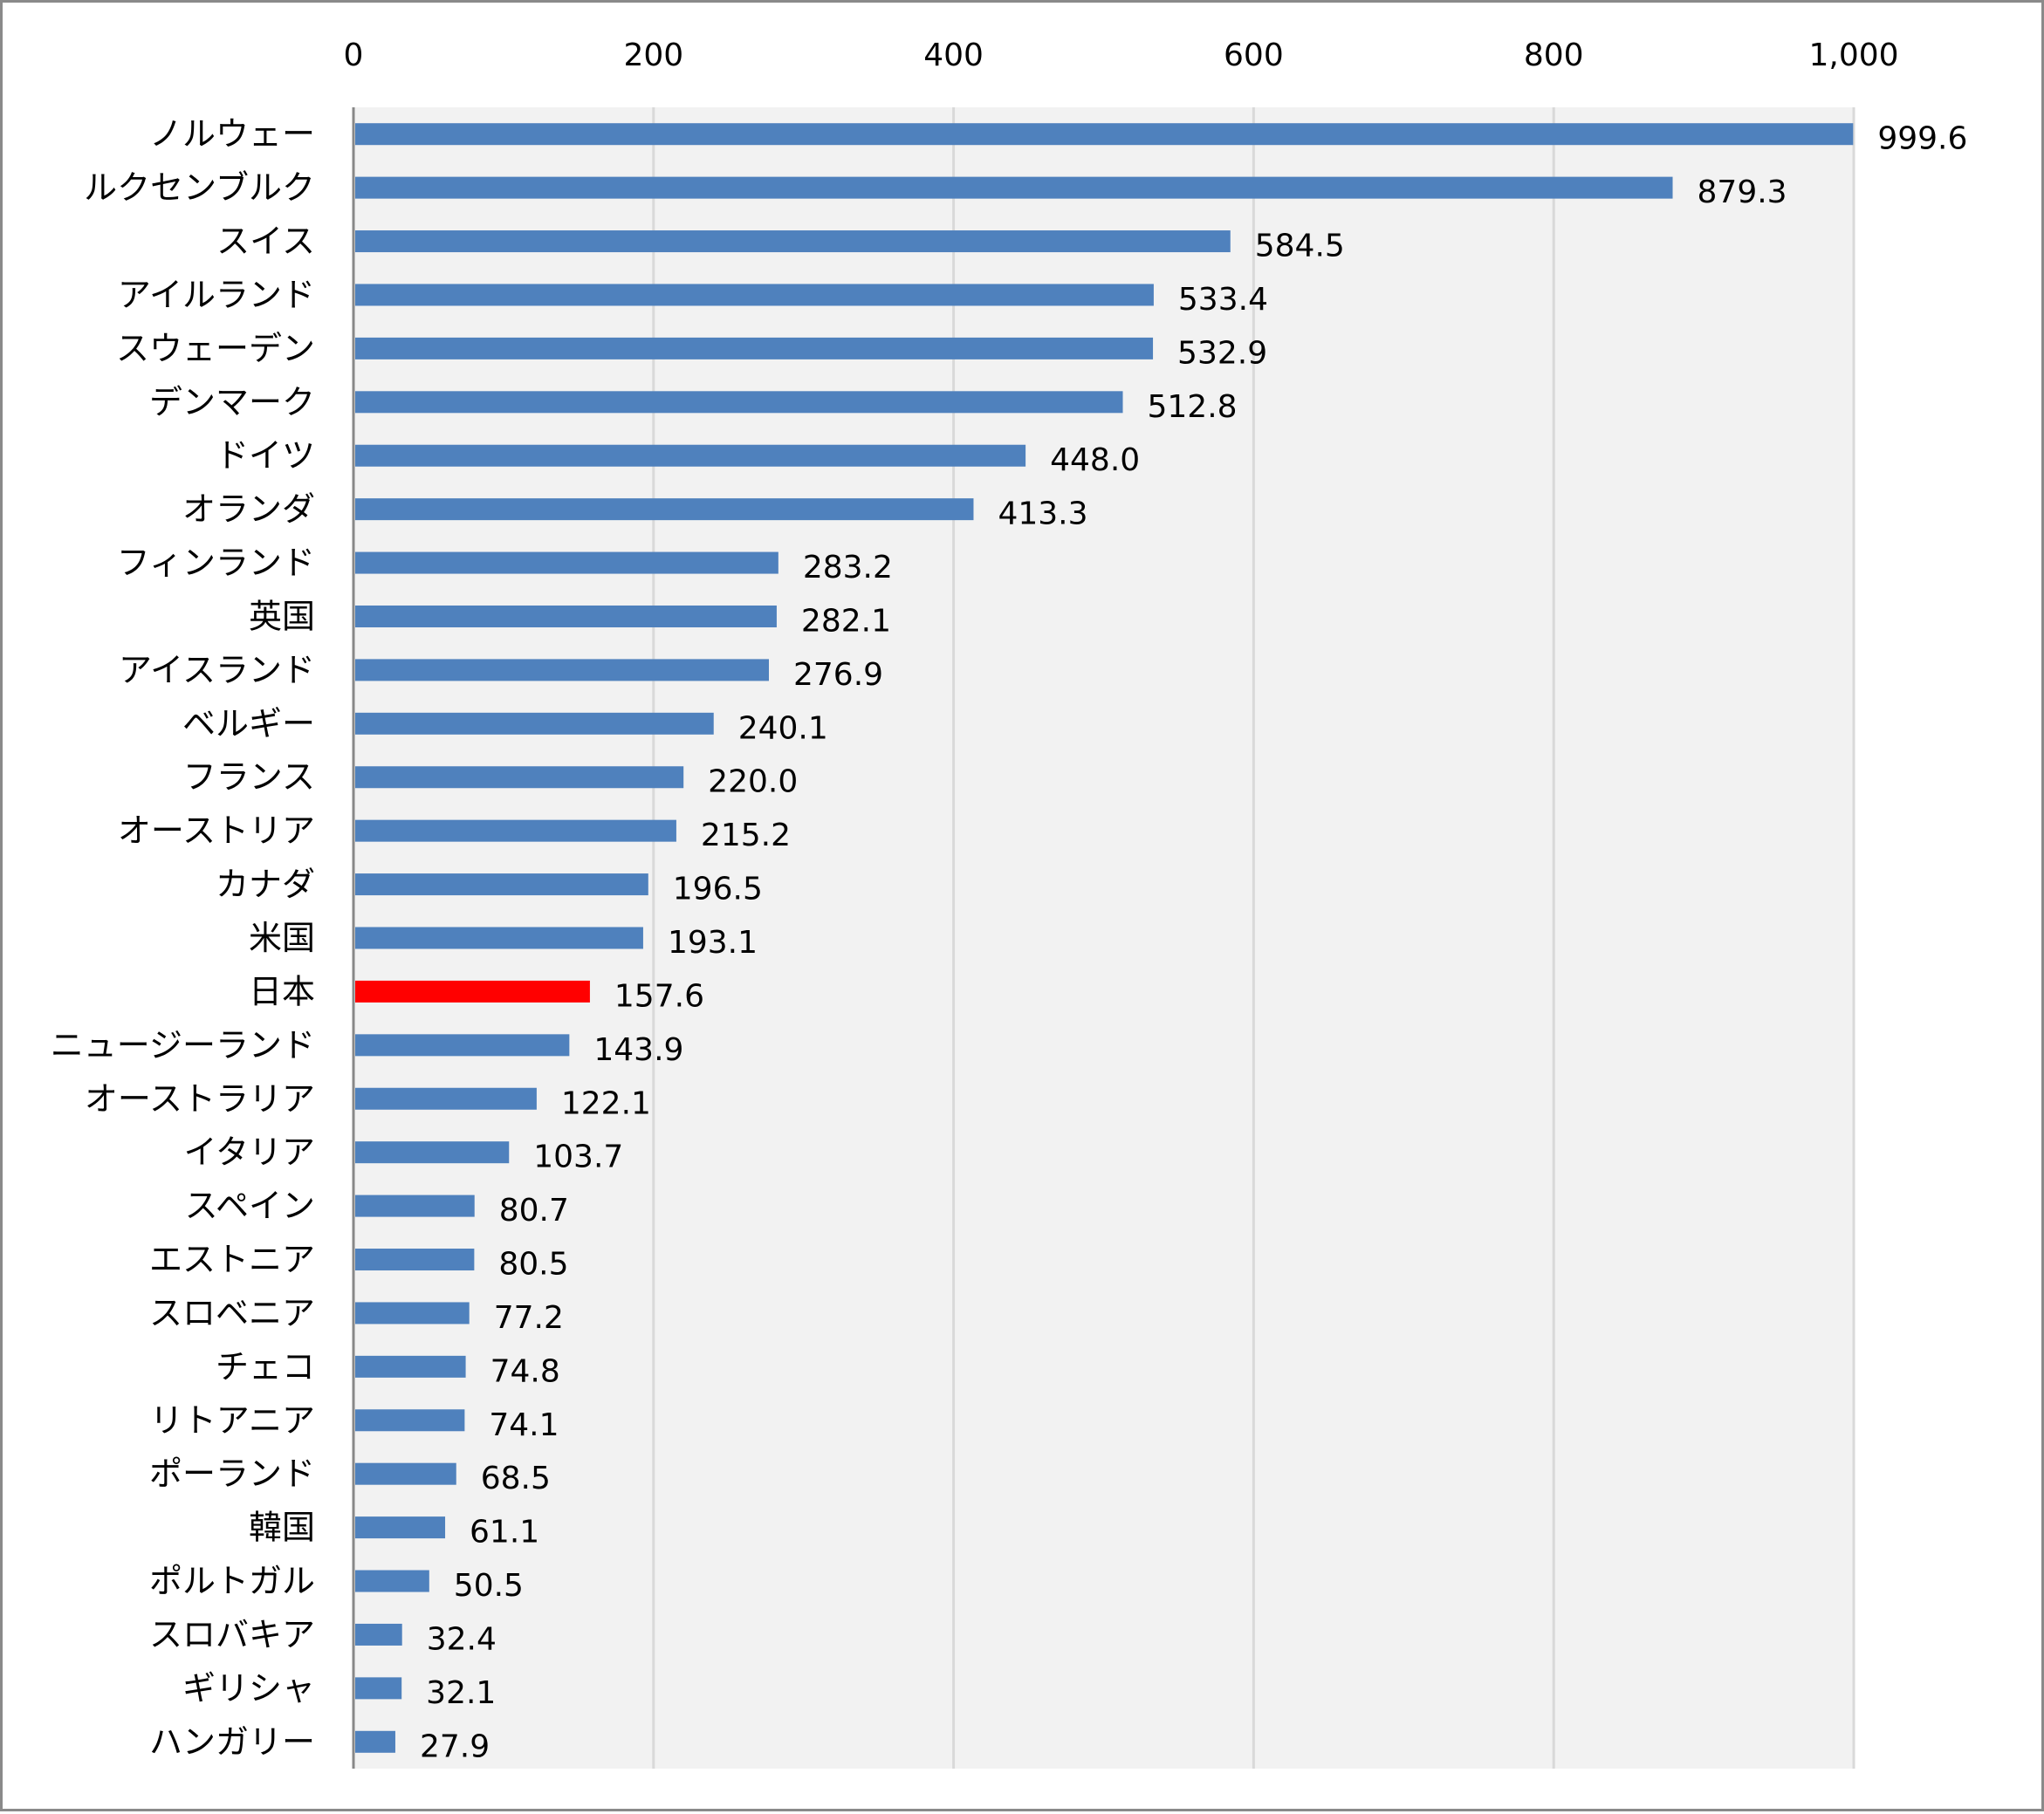  What do you see at coordinates (266, 455) in the screenshot?
I see `category-label: ドイツ` at bounding box center [266, 455].